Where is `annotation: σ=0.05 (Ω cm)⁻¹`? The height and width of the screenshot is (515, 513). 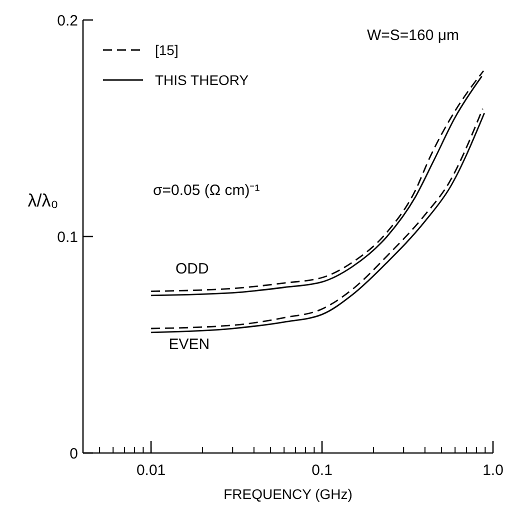 annotation: σ=0.05 (Ω cm)⁻¹ is located at coordinates (206, 190).